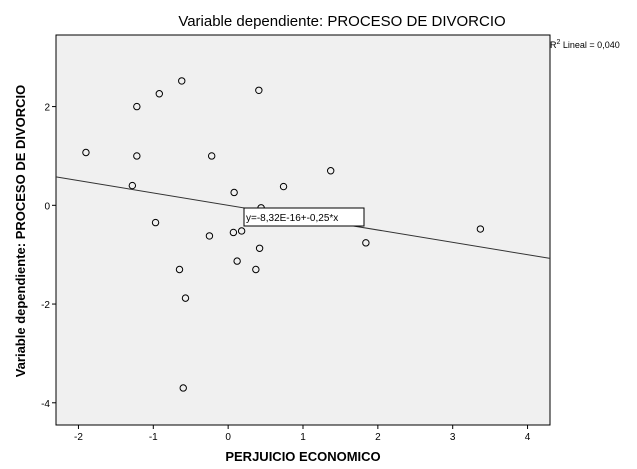 The height and width of the screenshot is (469, 637). I want to click on y-tick-label: -4, so click(45, 404).